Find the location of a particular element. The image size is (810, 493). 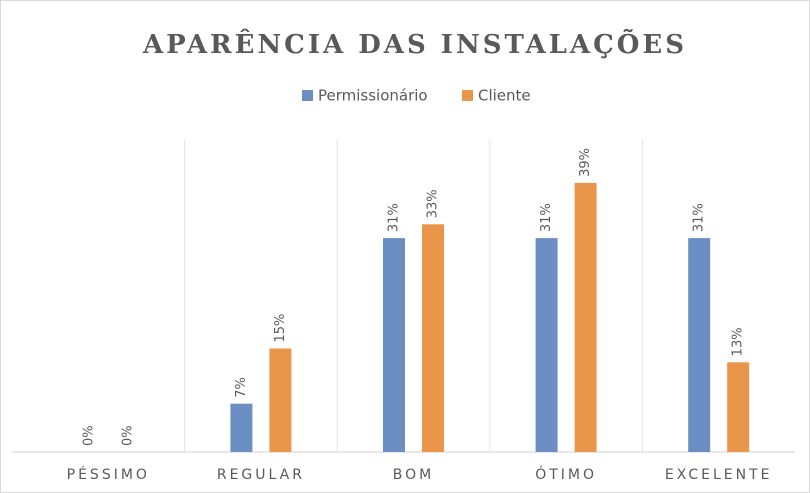

data-label: 33% is located at coordinates (433, 203).